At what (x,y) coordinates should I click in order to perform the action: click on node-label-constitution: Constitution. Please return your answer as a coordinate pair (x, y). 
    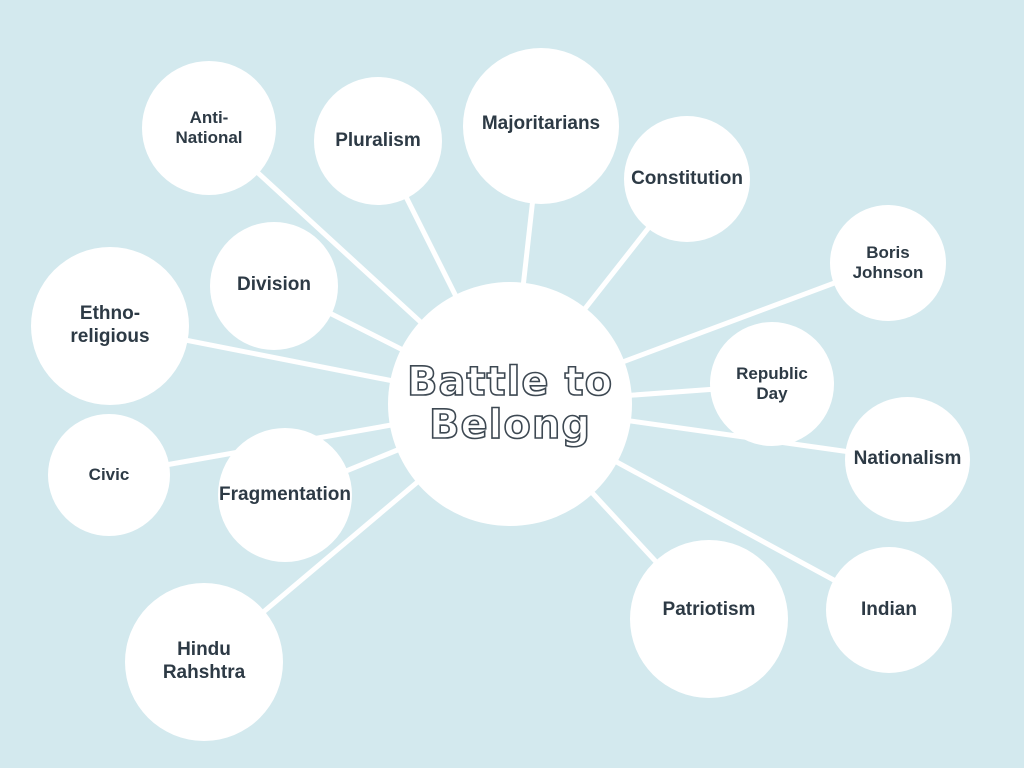
    Looking at the image, I should click on (687, 178).